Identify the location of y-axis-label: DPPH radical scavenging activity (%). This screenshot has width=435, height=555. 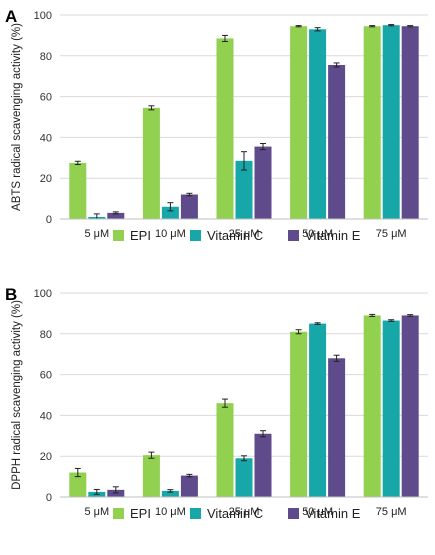
(17, 395).